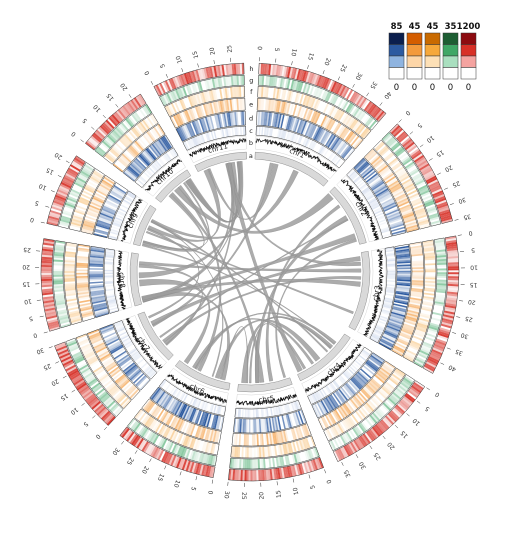  Describe the element at coordinates (32, 220) in the screenshot. I see `tick-label: 0` at that location.